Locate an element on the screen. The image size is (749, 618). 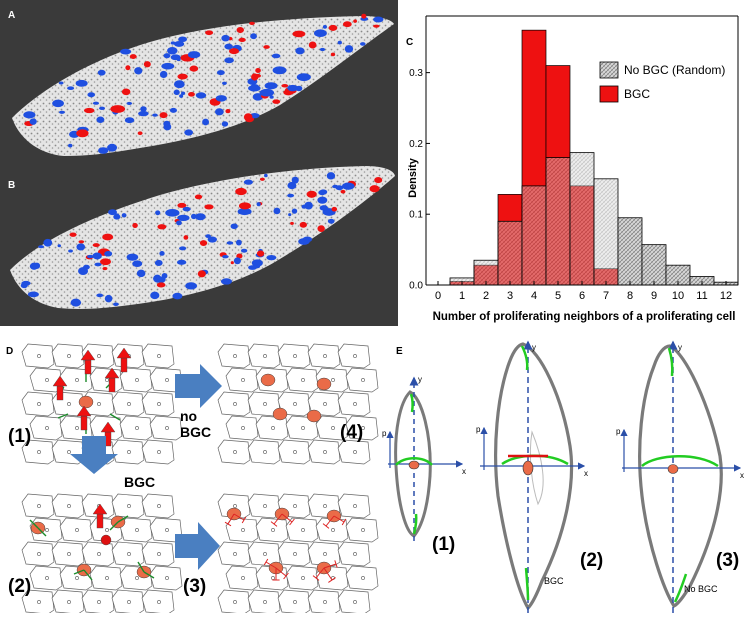
y-tick-label: 0.1 is located at coordinates (416, 215).